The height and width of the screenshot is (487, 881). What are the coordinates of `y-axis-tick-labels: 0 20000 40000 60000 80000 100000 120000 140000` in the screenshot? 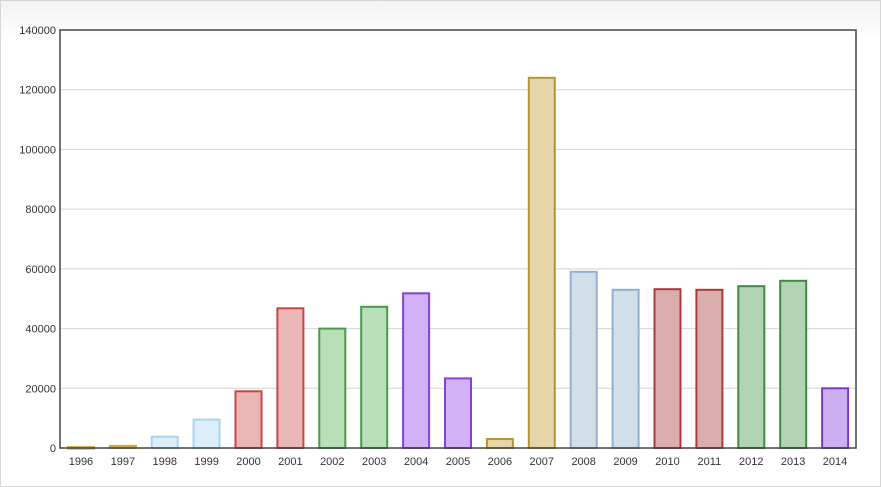 It's located at (37, 240).